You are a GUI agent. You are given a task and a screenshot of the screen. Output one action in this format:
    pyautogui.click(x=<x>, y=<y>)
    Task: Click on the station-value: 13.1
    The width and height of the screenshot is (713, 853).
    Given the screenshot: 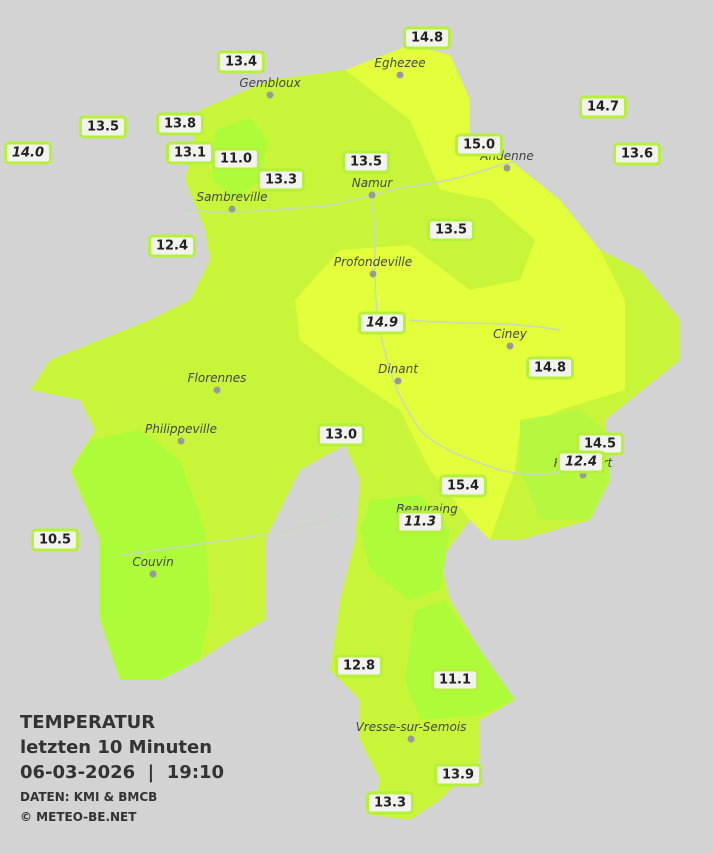 What is the action you would take?
    pyautogui.click(x=190, y=153)
    